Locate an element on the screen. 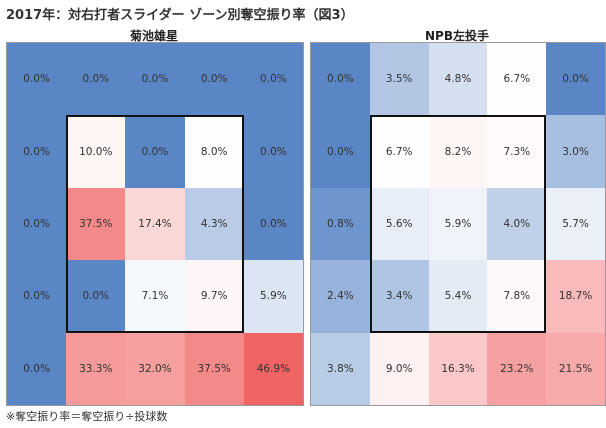  heatmap-cell: 5.6% is located at coordinates (399, 224).